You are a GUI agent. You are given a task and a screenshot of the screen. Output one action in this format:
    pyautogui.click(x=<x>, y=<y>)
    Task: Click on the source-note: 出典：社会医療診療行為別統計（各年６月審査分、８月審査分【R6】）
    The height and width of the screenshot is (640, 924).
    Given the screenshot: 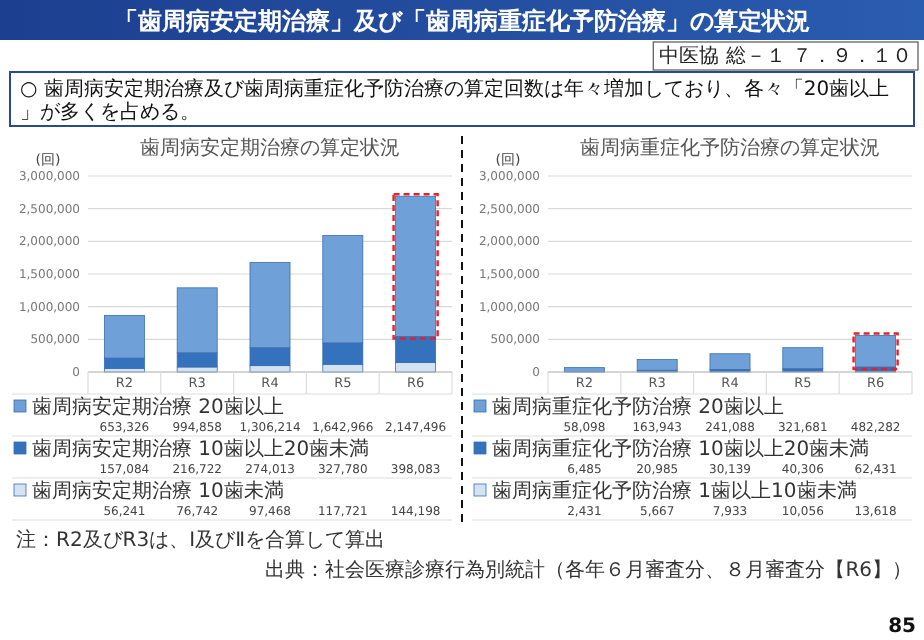 What is the action you would take?
    pyautogui.click(x=588, y=570)
    